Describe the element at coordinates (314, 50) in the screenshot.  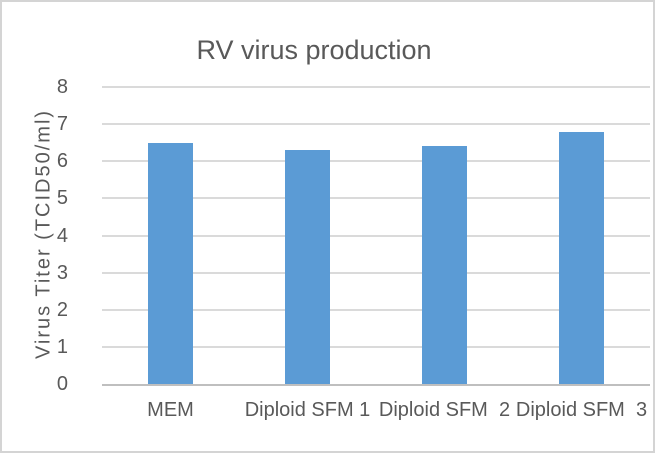
I see `chart-title: RV virus production` at that location.